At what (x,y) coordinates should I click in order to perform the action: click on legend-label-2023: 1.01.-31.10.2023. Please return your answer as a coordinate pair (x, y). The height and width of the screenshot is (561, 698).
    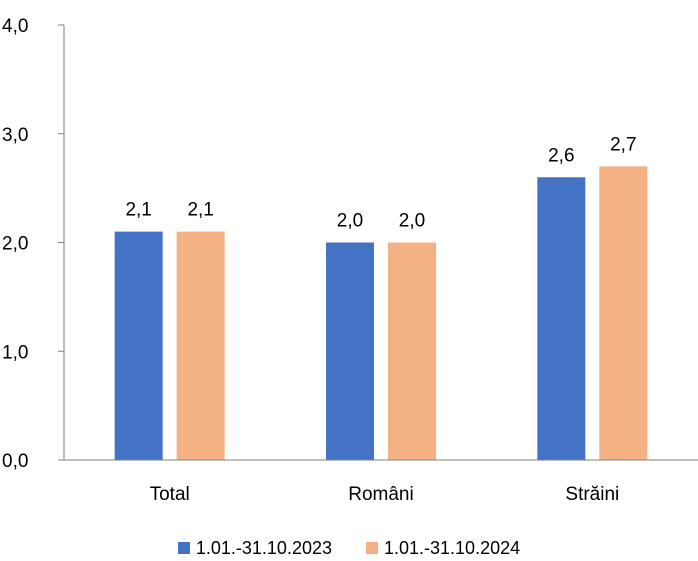
    Looking at the image, I should click on (263, 548).